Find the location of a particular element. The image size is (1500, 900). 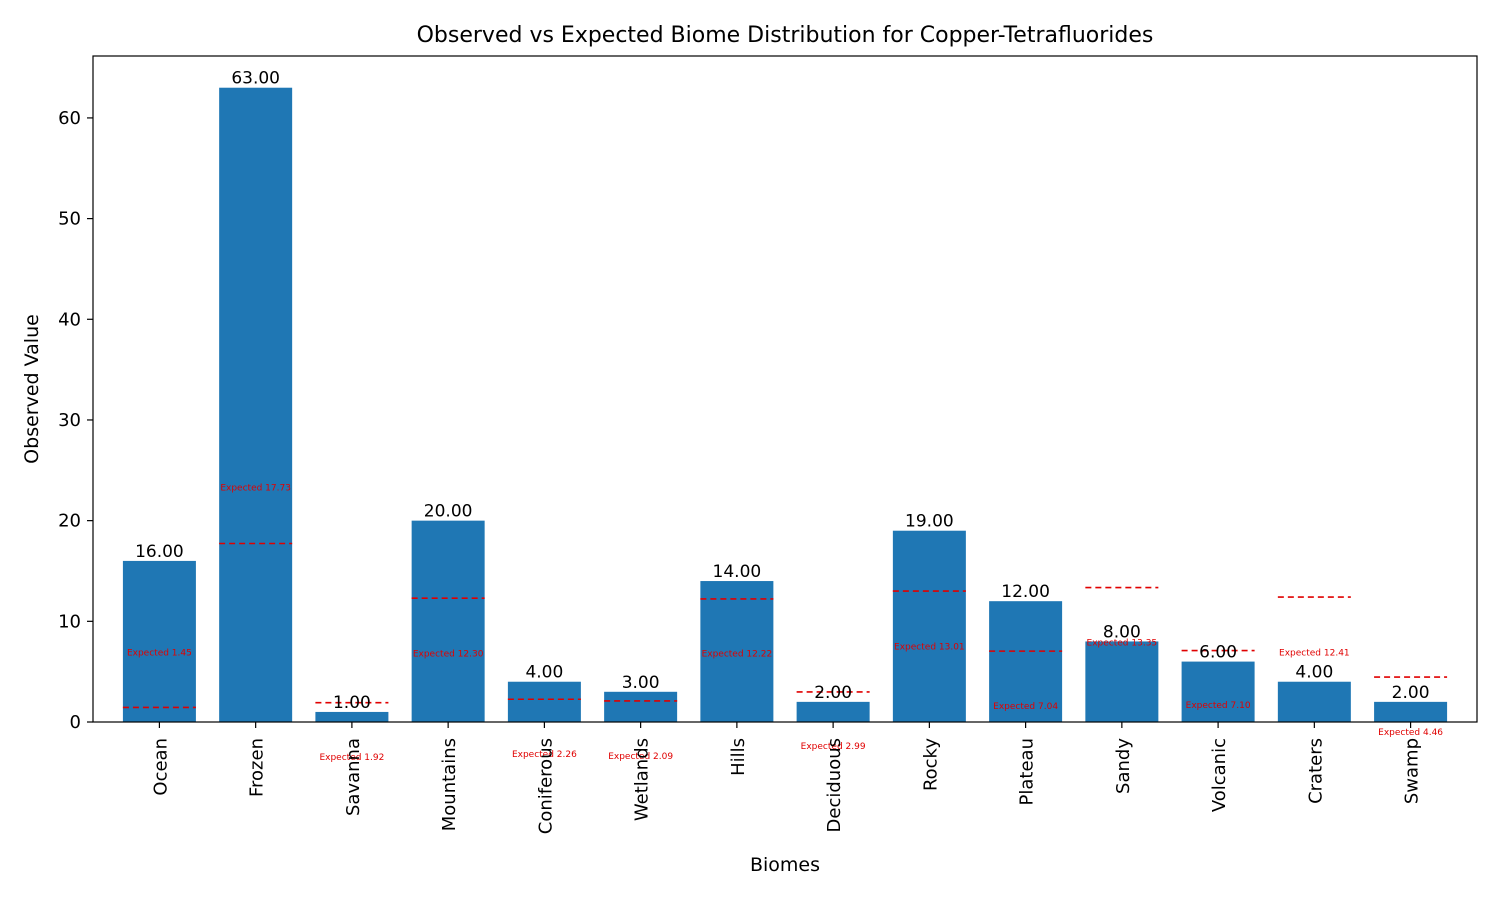

y-tick-label-1: 10 is located at coordinates (69, 621).